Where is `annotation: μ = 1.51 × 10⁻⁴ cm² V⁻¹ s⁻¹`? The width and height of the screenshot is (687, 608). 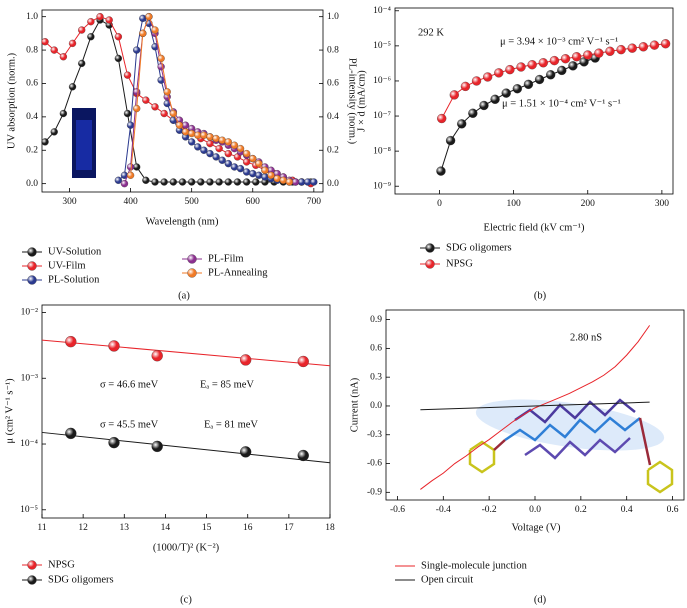 annotation: μ = 1.51 × 10⁻⁴ cm² V⁻¹ s⁻¹ is located at coordinates (561, 103).